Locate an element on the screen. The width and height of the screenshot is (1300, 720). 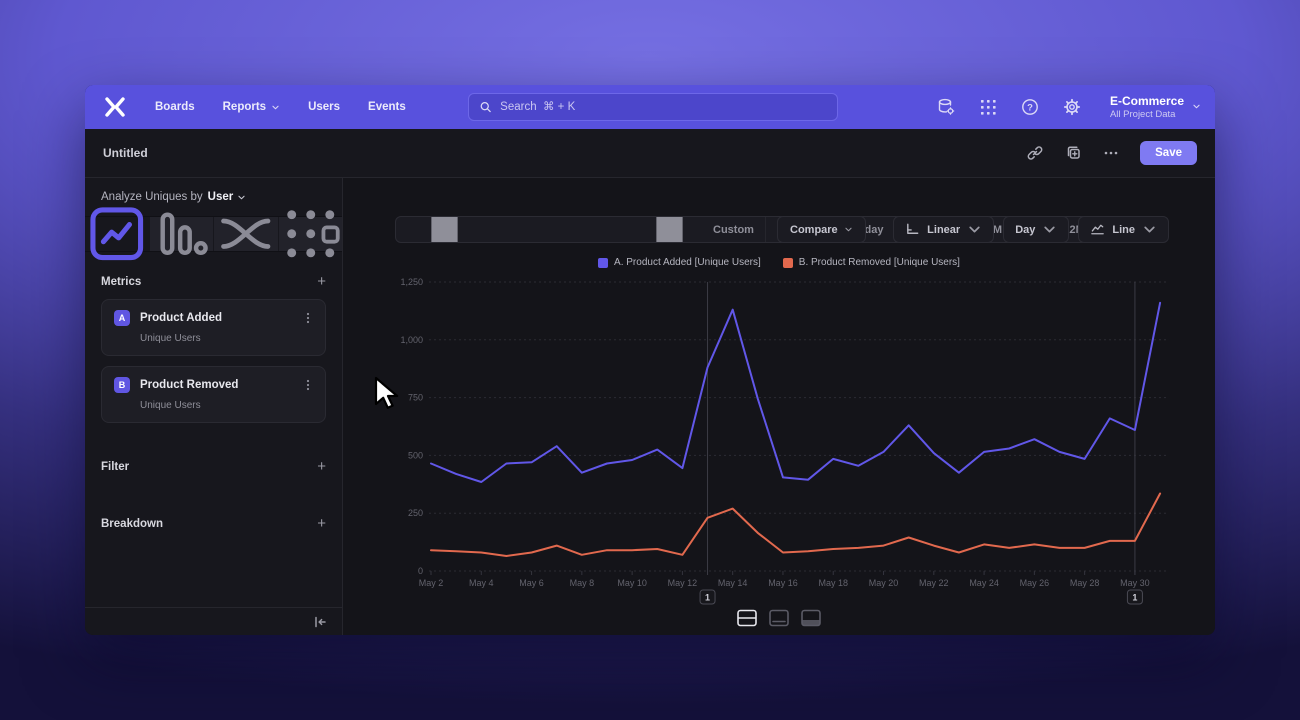
x-tick-label: May 22 is located at coordinates (934, 583).